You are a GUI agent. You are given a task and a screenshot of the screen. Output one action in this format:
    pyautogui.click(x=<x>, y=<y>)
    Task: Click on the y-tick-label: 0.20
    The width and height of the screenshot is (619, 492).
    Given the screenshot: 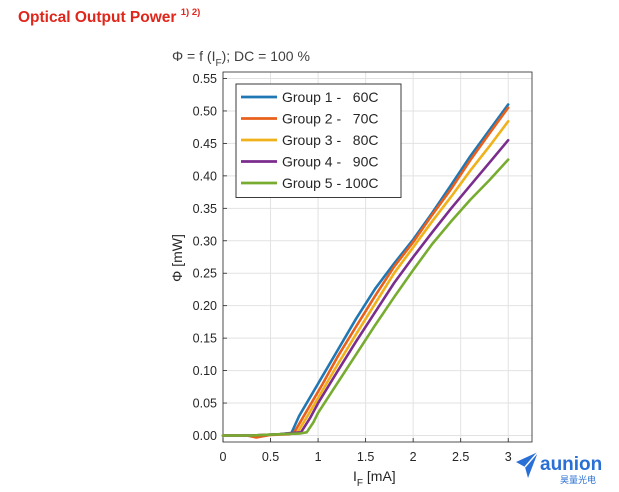 What is the action you would take?
    pyautogui.click(x=205, y=306)
    